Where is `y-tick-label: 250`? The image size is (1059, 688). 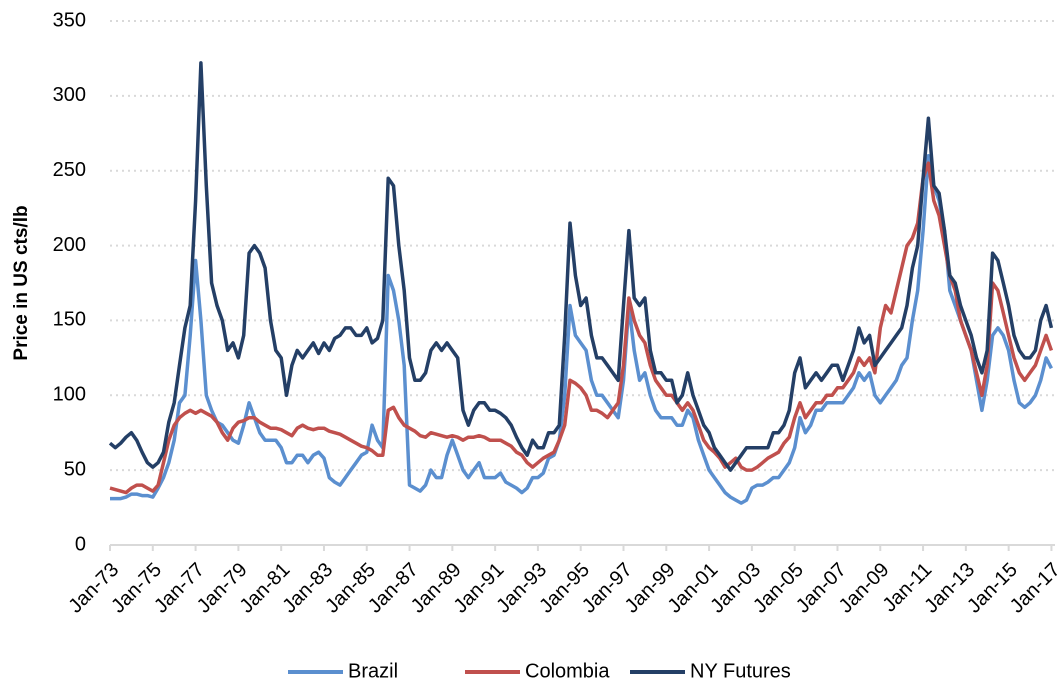
y-tick-label: 250 is located at coordinates (69, 170).